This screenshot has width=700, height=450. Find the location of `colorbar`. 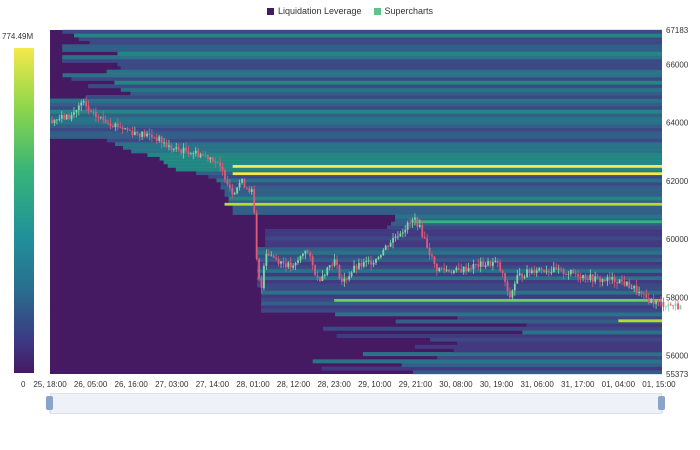

colorbar is located at coordinates (24, 210).